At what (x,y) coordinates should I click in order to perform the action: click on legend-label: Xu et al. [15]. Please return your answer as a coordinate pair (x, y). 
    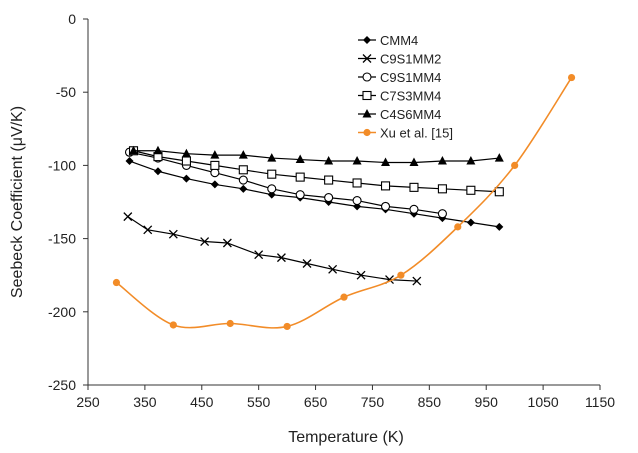
    Looking at the image, I should click on (416, 133).